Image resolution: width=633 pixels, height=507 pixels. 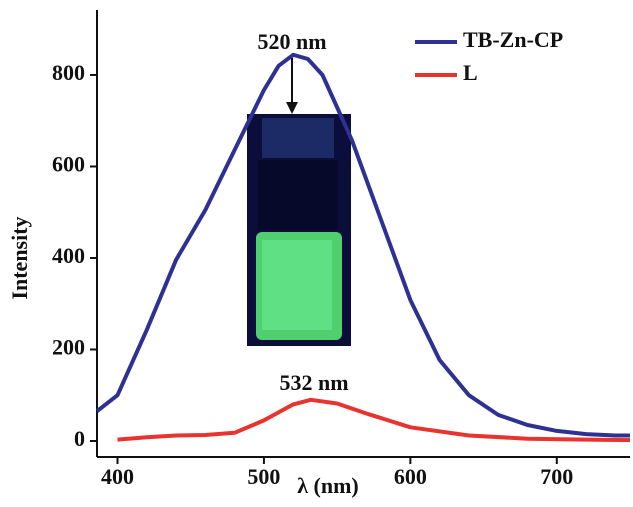 What do you see at coordinates (79, 438) in the screenshot?
I see `y-tick-label: 0` at bounding box center [79, 438].